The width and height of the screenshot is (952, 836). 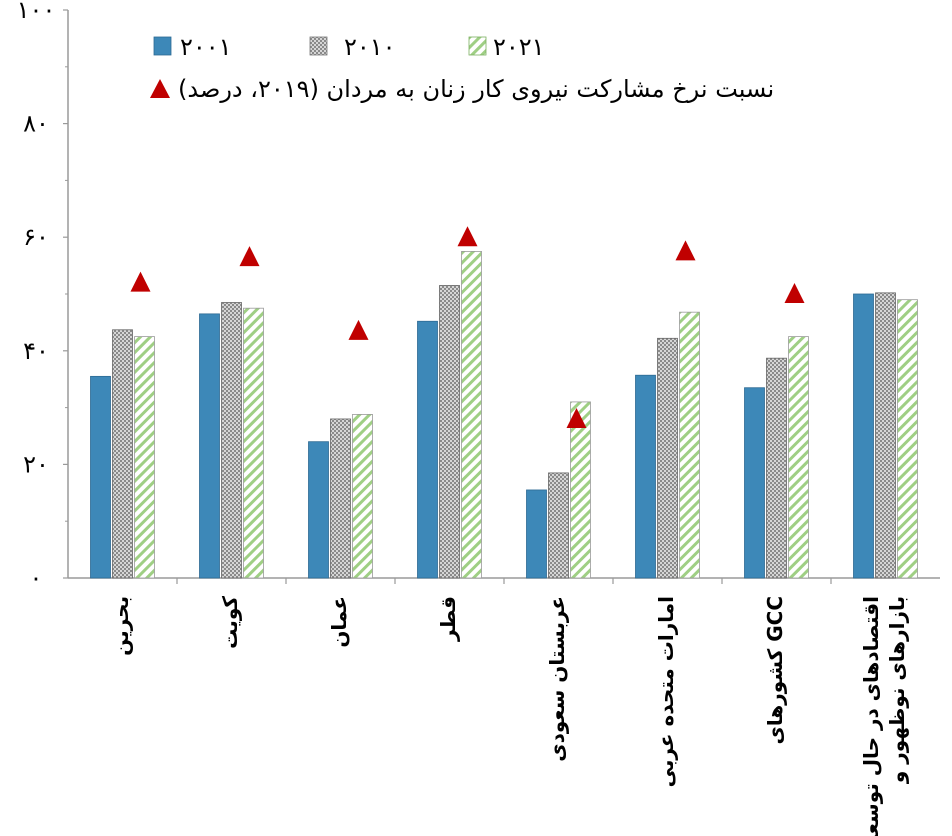 I want to click on y-tick-label: ۴۰, so click(x=36, y=351).